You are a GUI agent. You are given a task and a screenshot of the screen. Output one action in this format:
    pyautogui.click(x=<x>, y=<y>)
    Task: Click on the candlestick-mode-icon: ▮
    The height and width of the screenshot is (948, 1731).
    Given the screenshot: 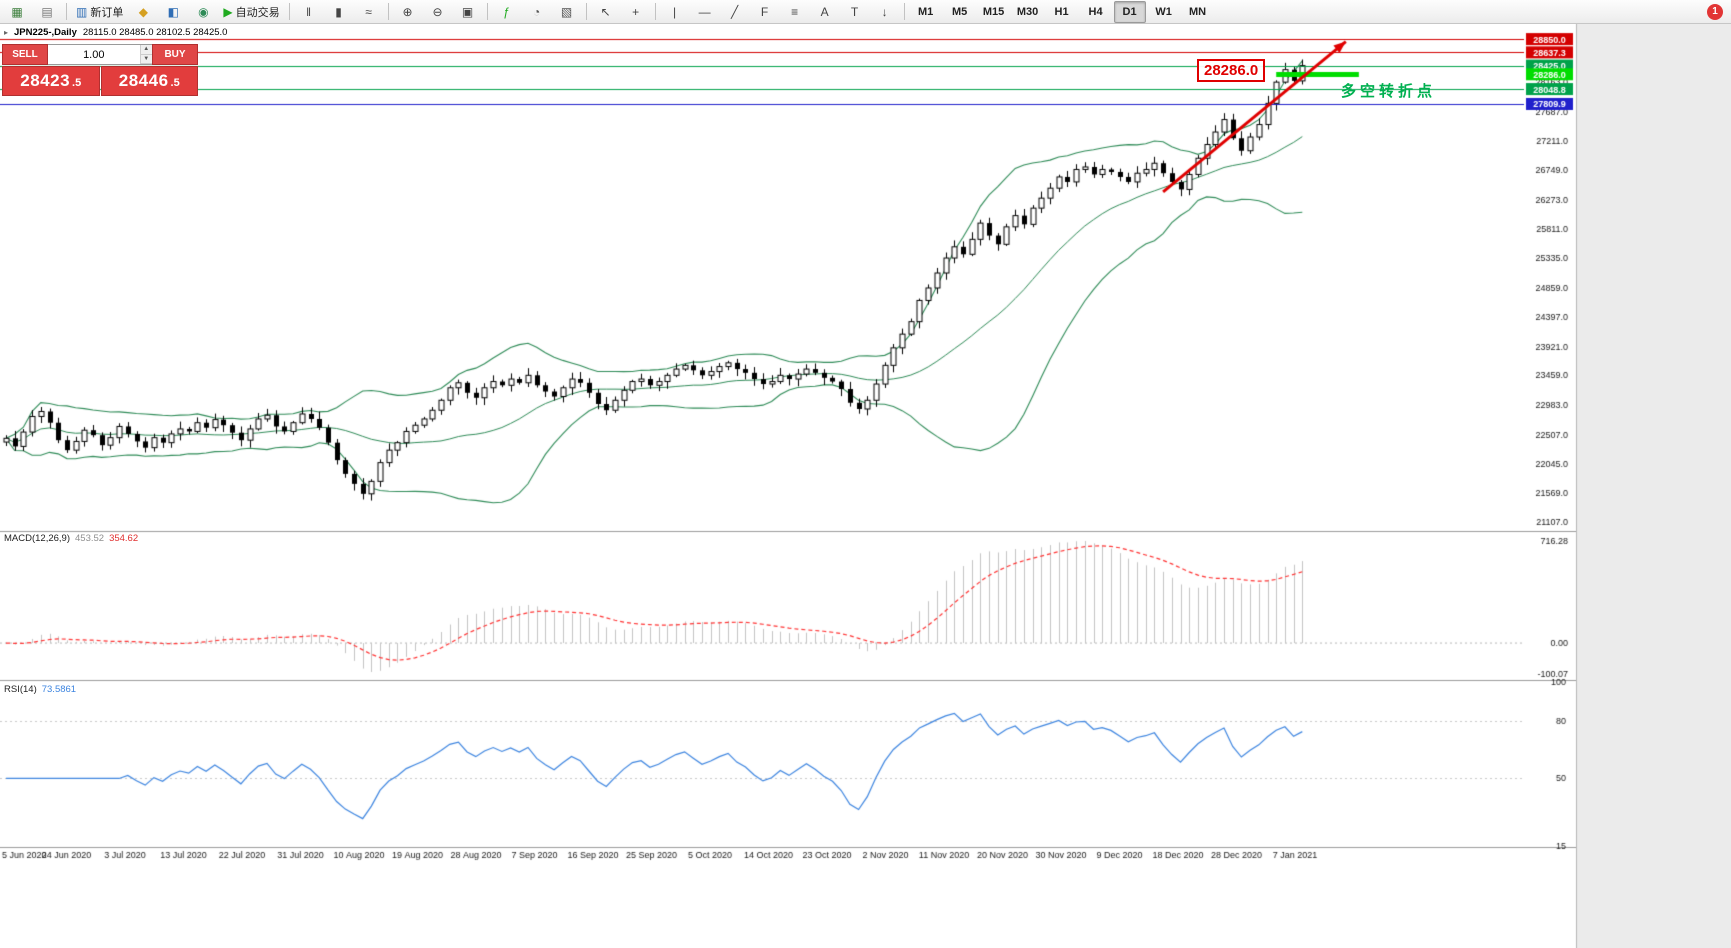 What is the action you would take?
    pyautogui.click(x=338, y=11)
    